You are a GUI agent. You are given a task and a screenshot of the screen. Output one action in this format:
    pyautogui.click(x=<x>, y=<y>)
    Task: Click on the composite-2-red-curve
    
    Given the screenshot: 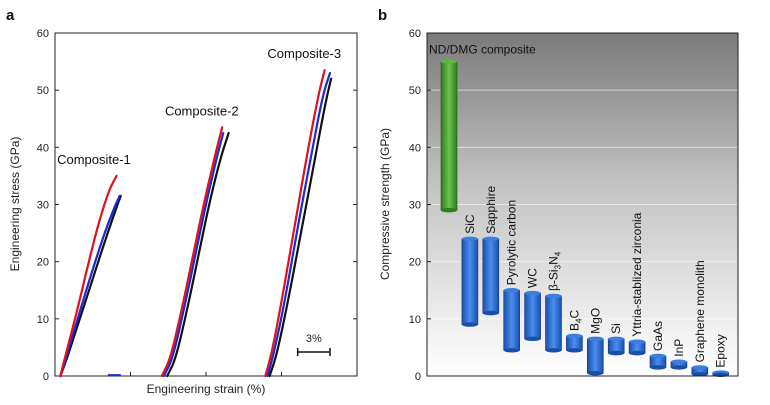 What is the action you would take?
    pyautogui.click(x=192, y=252)
    